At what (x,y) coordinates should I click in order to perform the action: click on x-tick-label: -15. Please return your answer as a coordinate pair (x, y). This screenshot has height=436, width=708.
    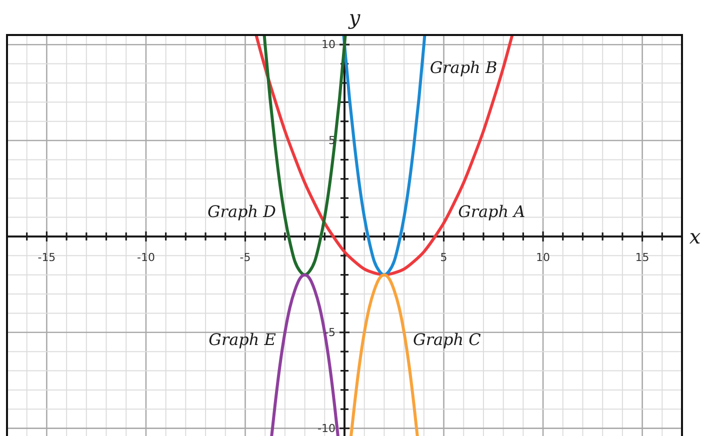
    Looking at the image, I should click on (47, 257).